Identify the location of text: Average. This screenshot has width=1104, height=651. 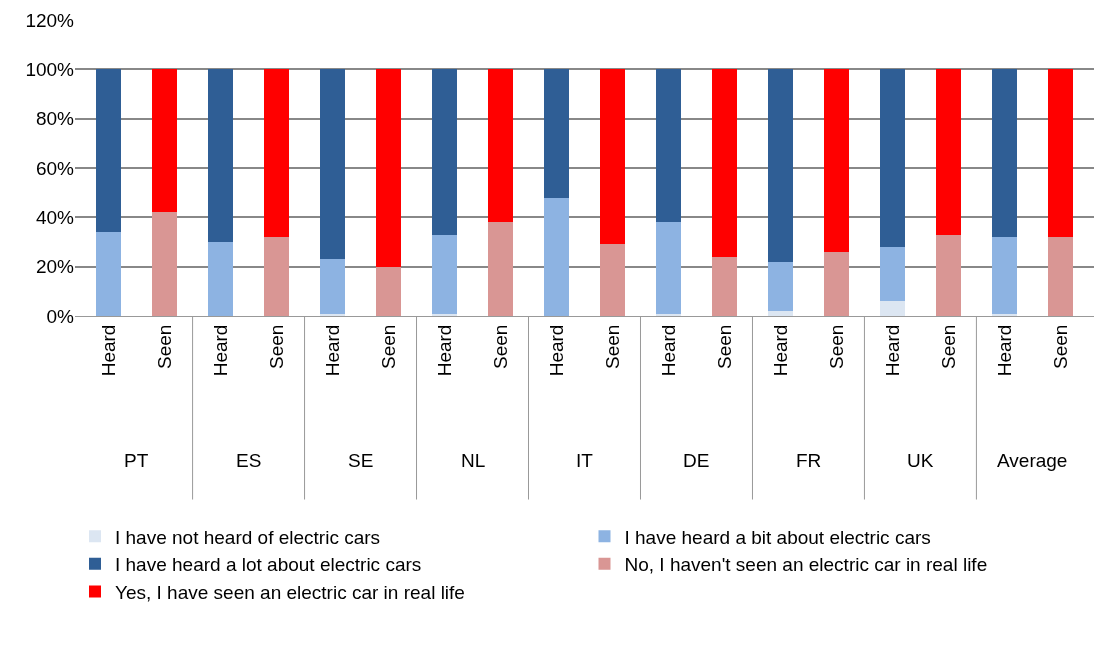
(1032, 460).